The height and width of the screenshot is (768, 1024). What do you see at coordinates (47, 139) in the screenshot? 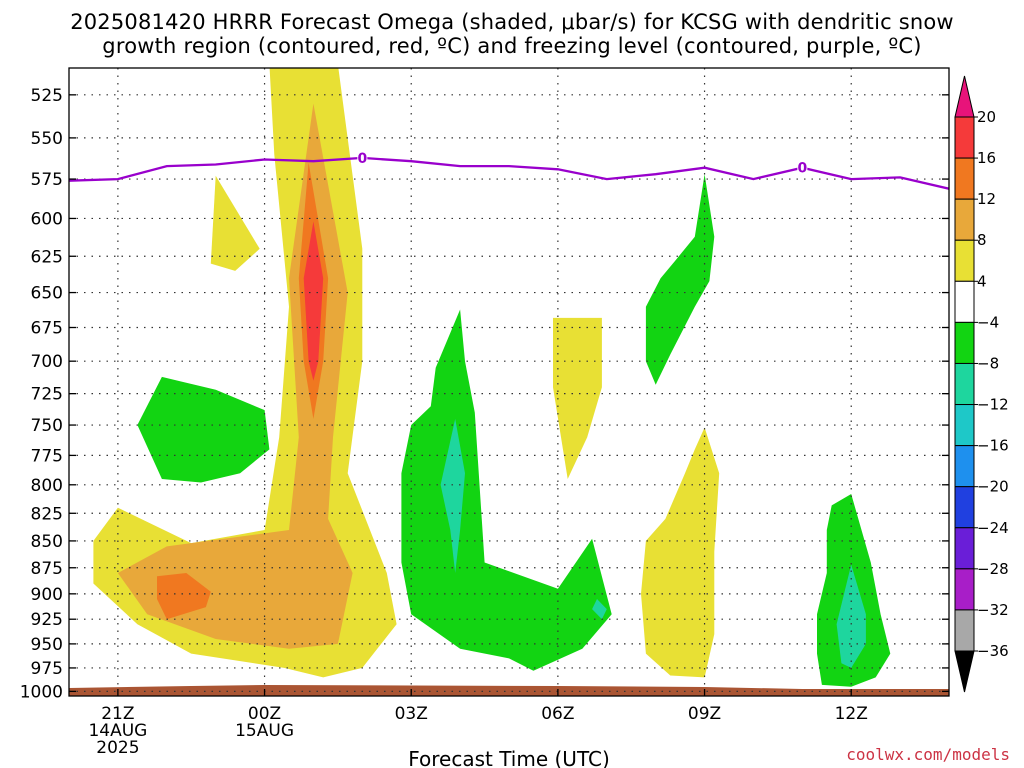
I see `y-tick-label: 550` at bounding box center [47, 139].